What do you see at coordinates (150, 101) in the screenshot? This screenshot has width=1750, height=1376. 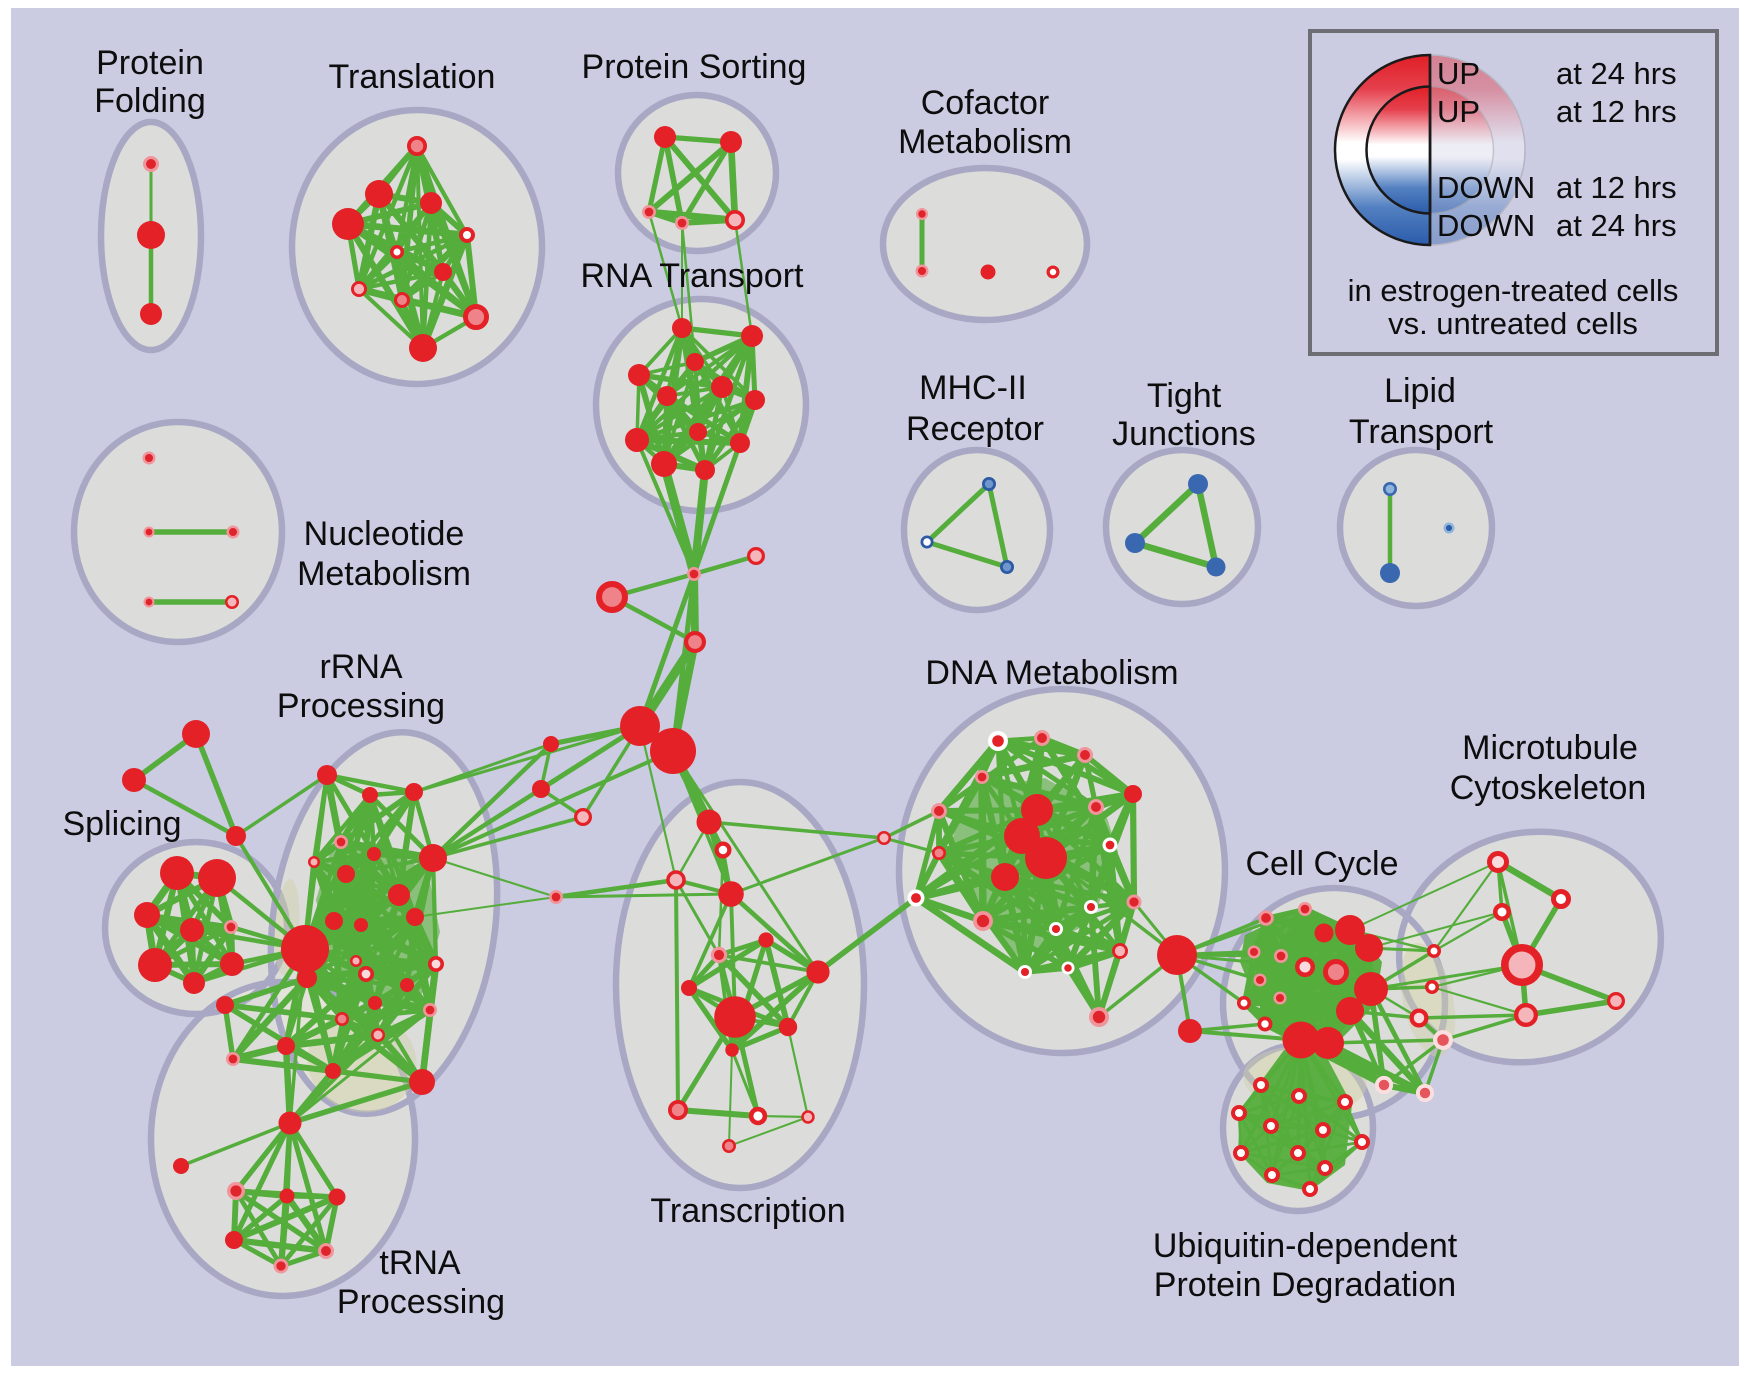 I see `svg-text: Folding` at bounding box center [150, 101].